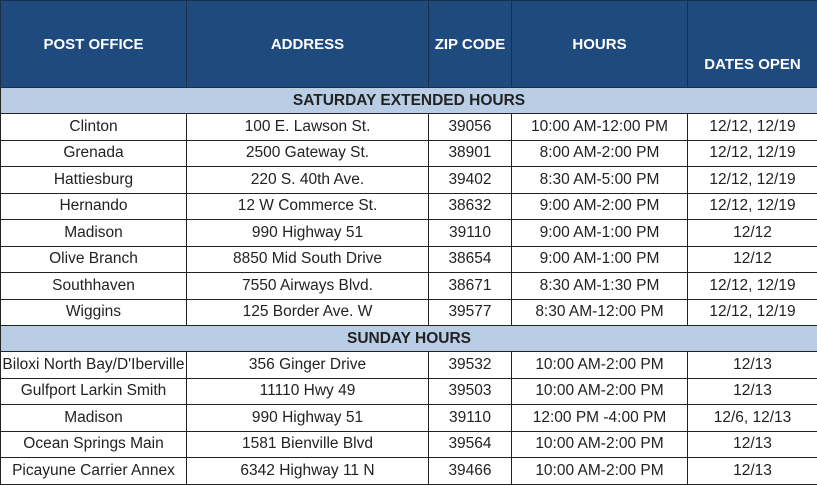  Describe the element at coordinates (94, 444) in the screenshot. I see `cell-post-office: Ocean Springs Main` at that location.